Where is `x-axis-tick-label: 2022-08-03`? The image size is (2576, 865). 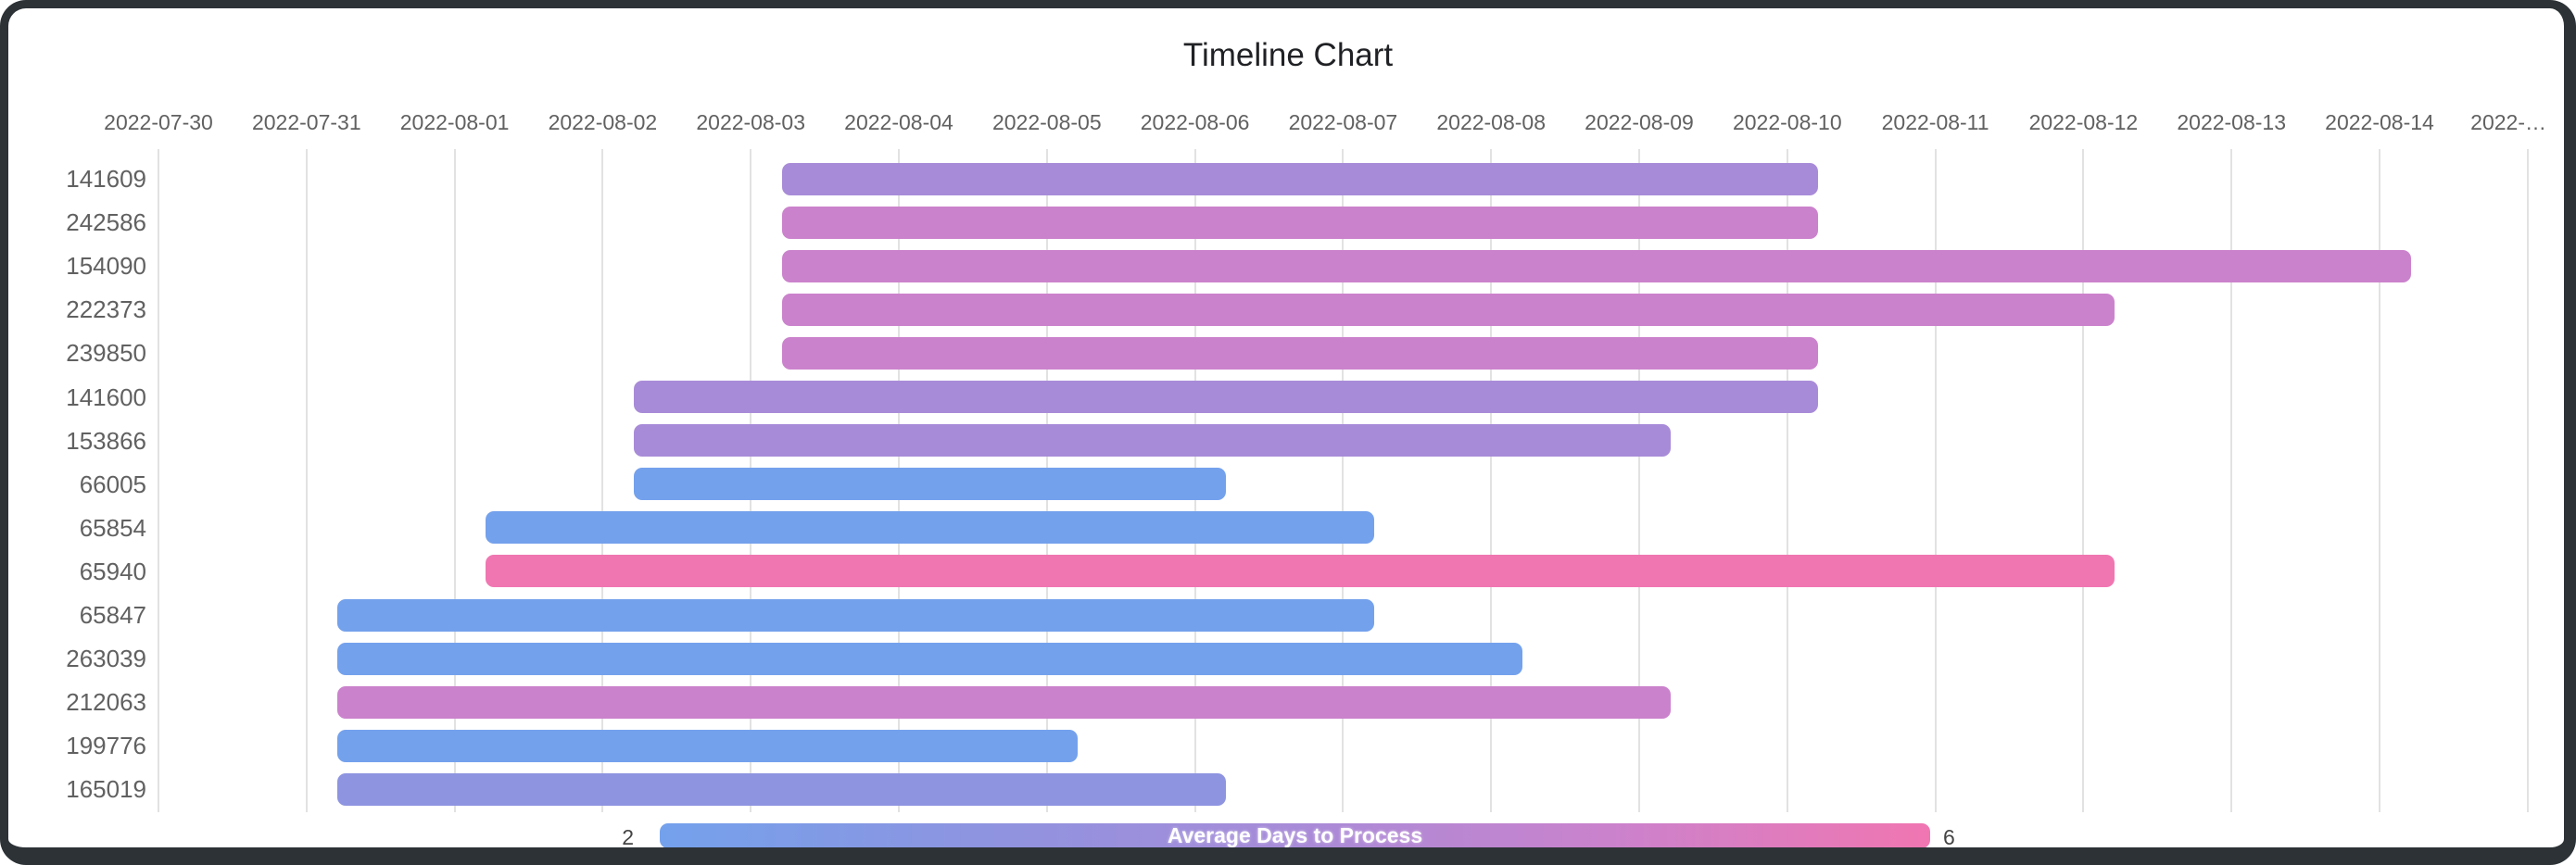
x-axis-tick-label: 2022-08-03 is located at coordinates (751, 122).